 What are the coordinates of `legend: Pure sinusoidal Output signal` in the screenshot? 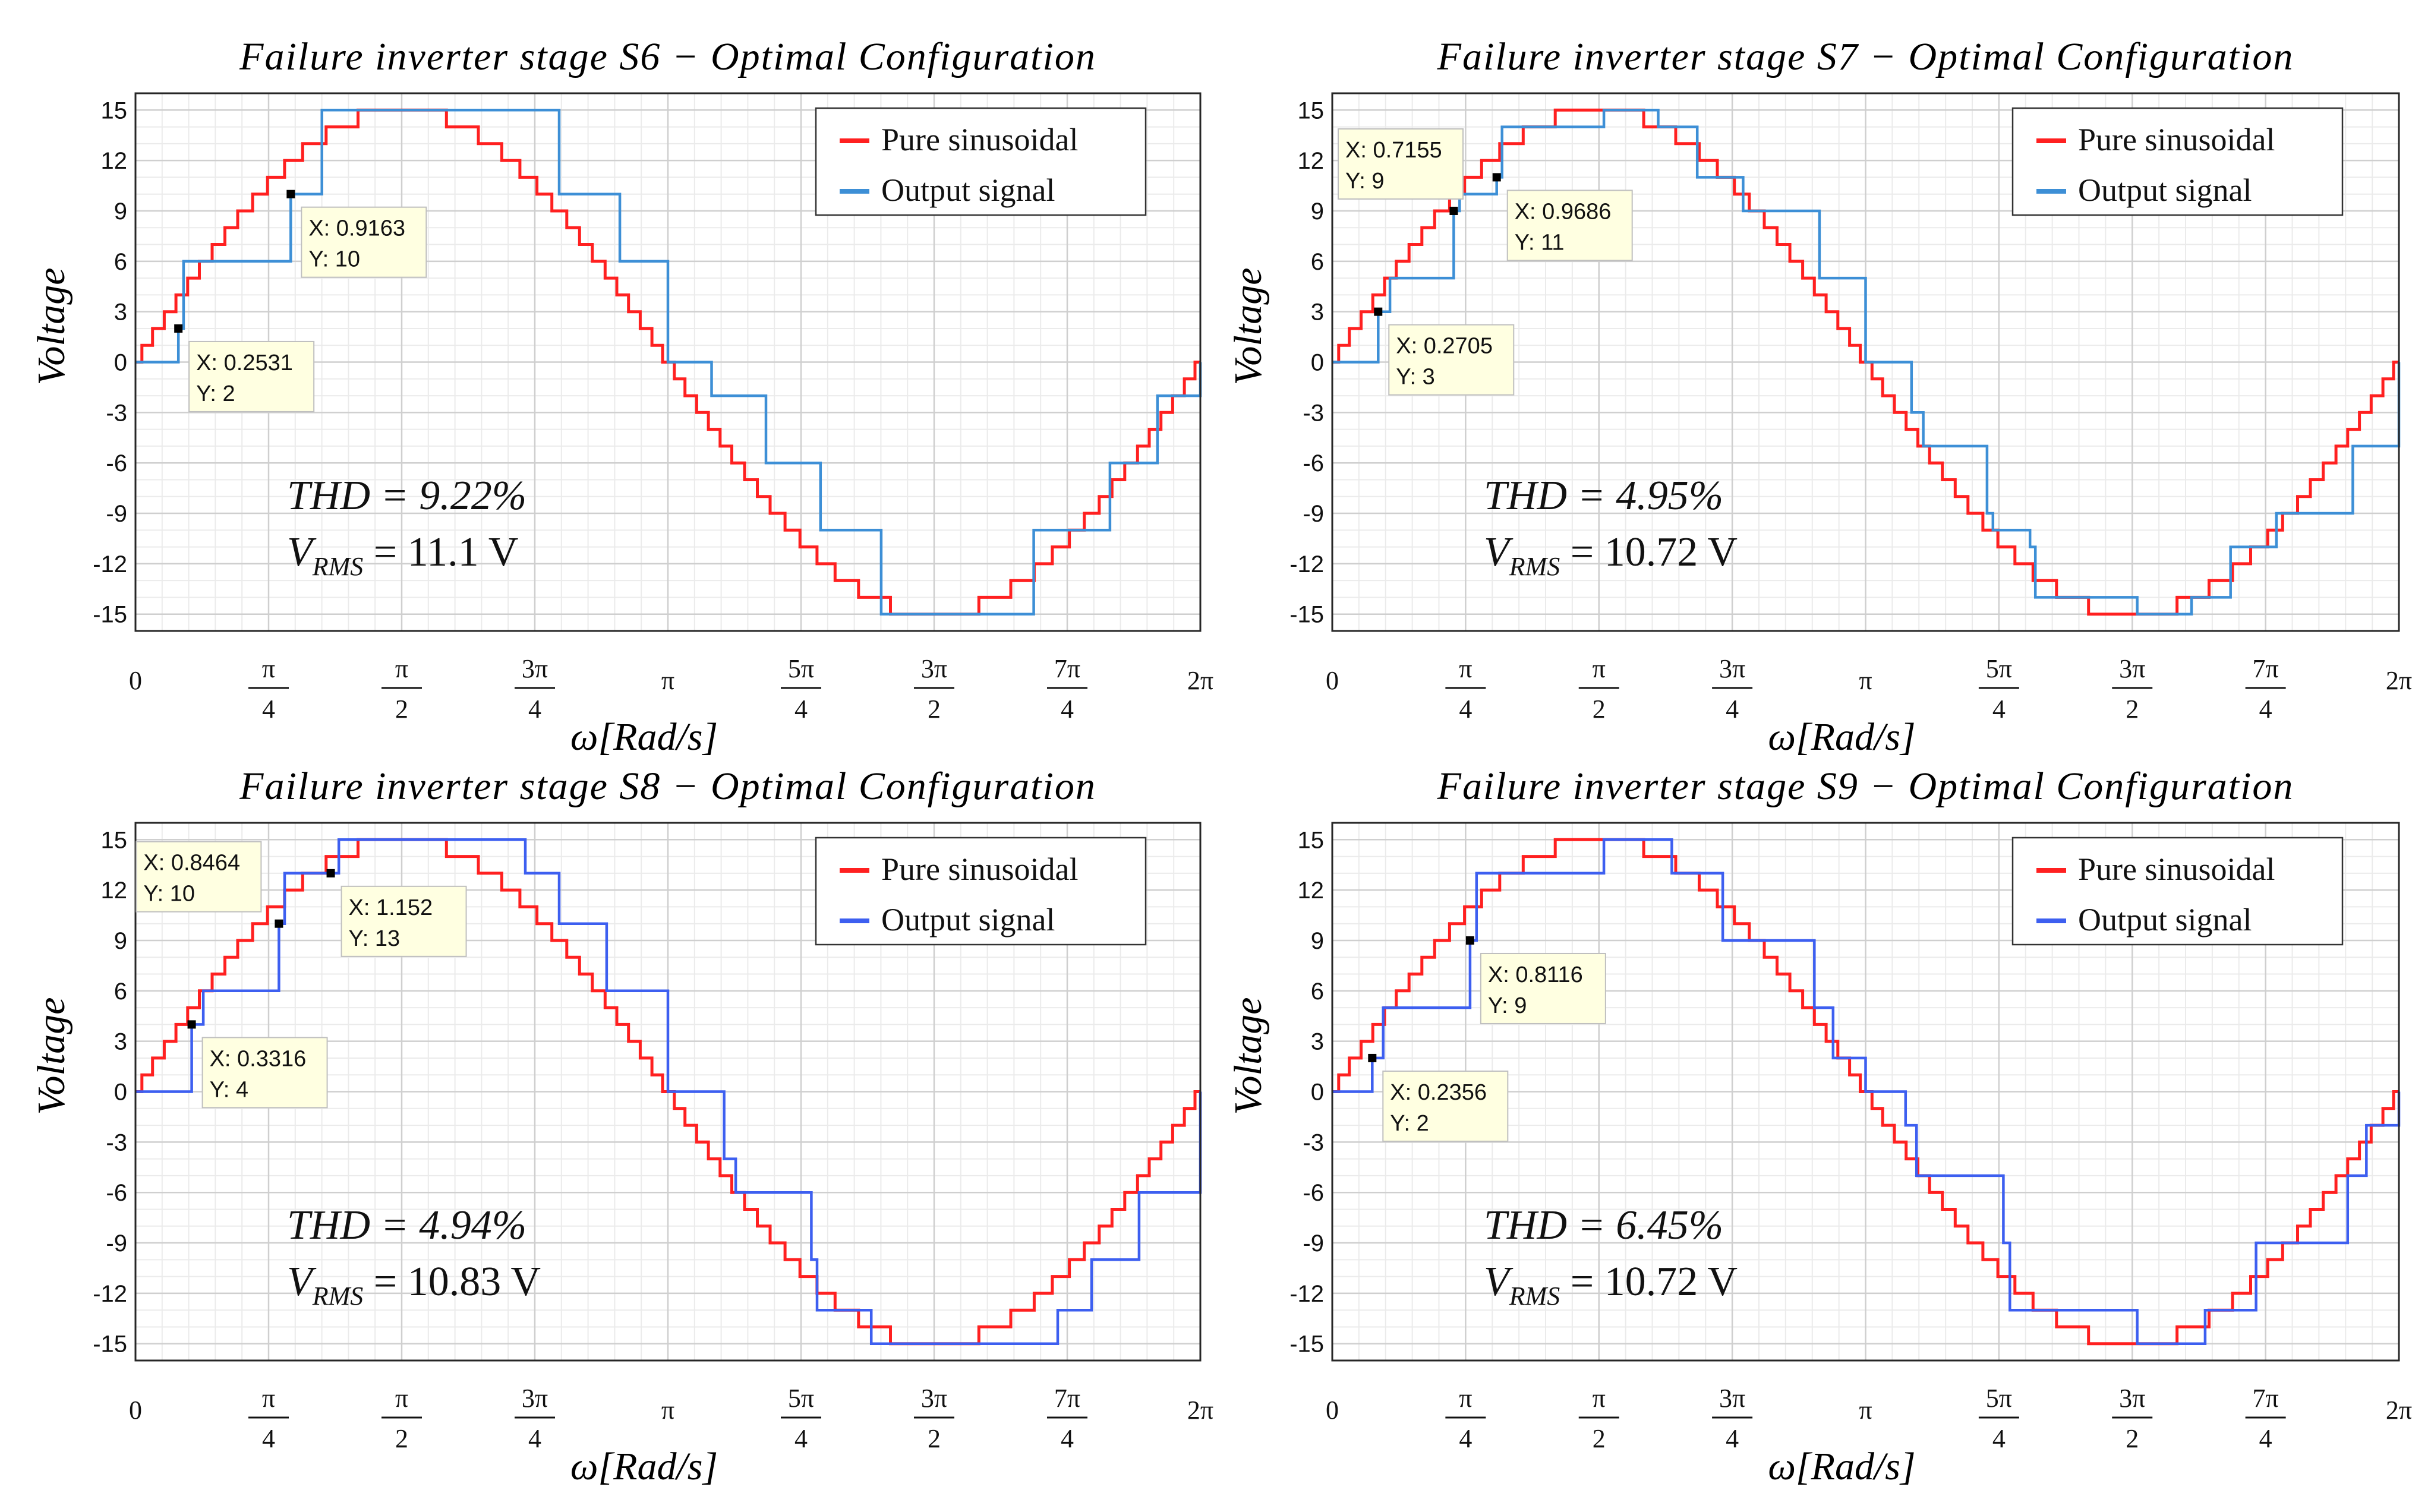 It's located at (2177, 891).